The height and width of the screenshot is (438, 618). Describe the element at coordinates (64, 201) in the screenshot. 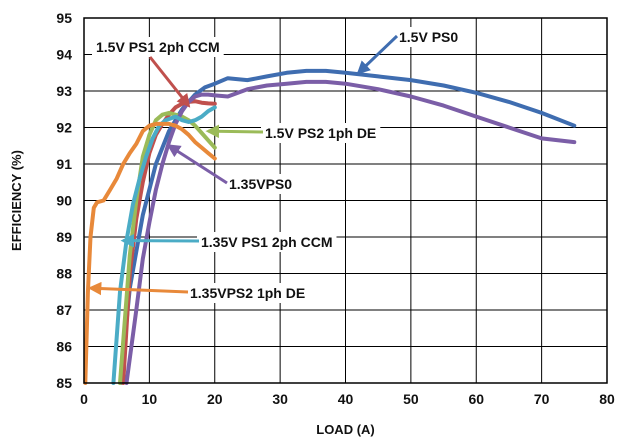

I see `y-tick-label: 90` at that location.